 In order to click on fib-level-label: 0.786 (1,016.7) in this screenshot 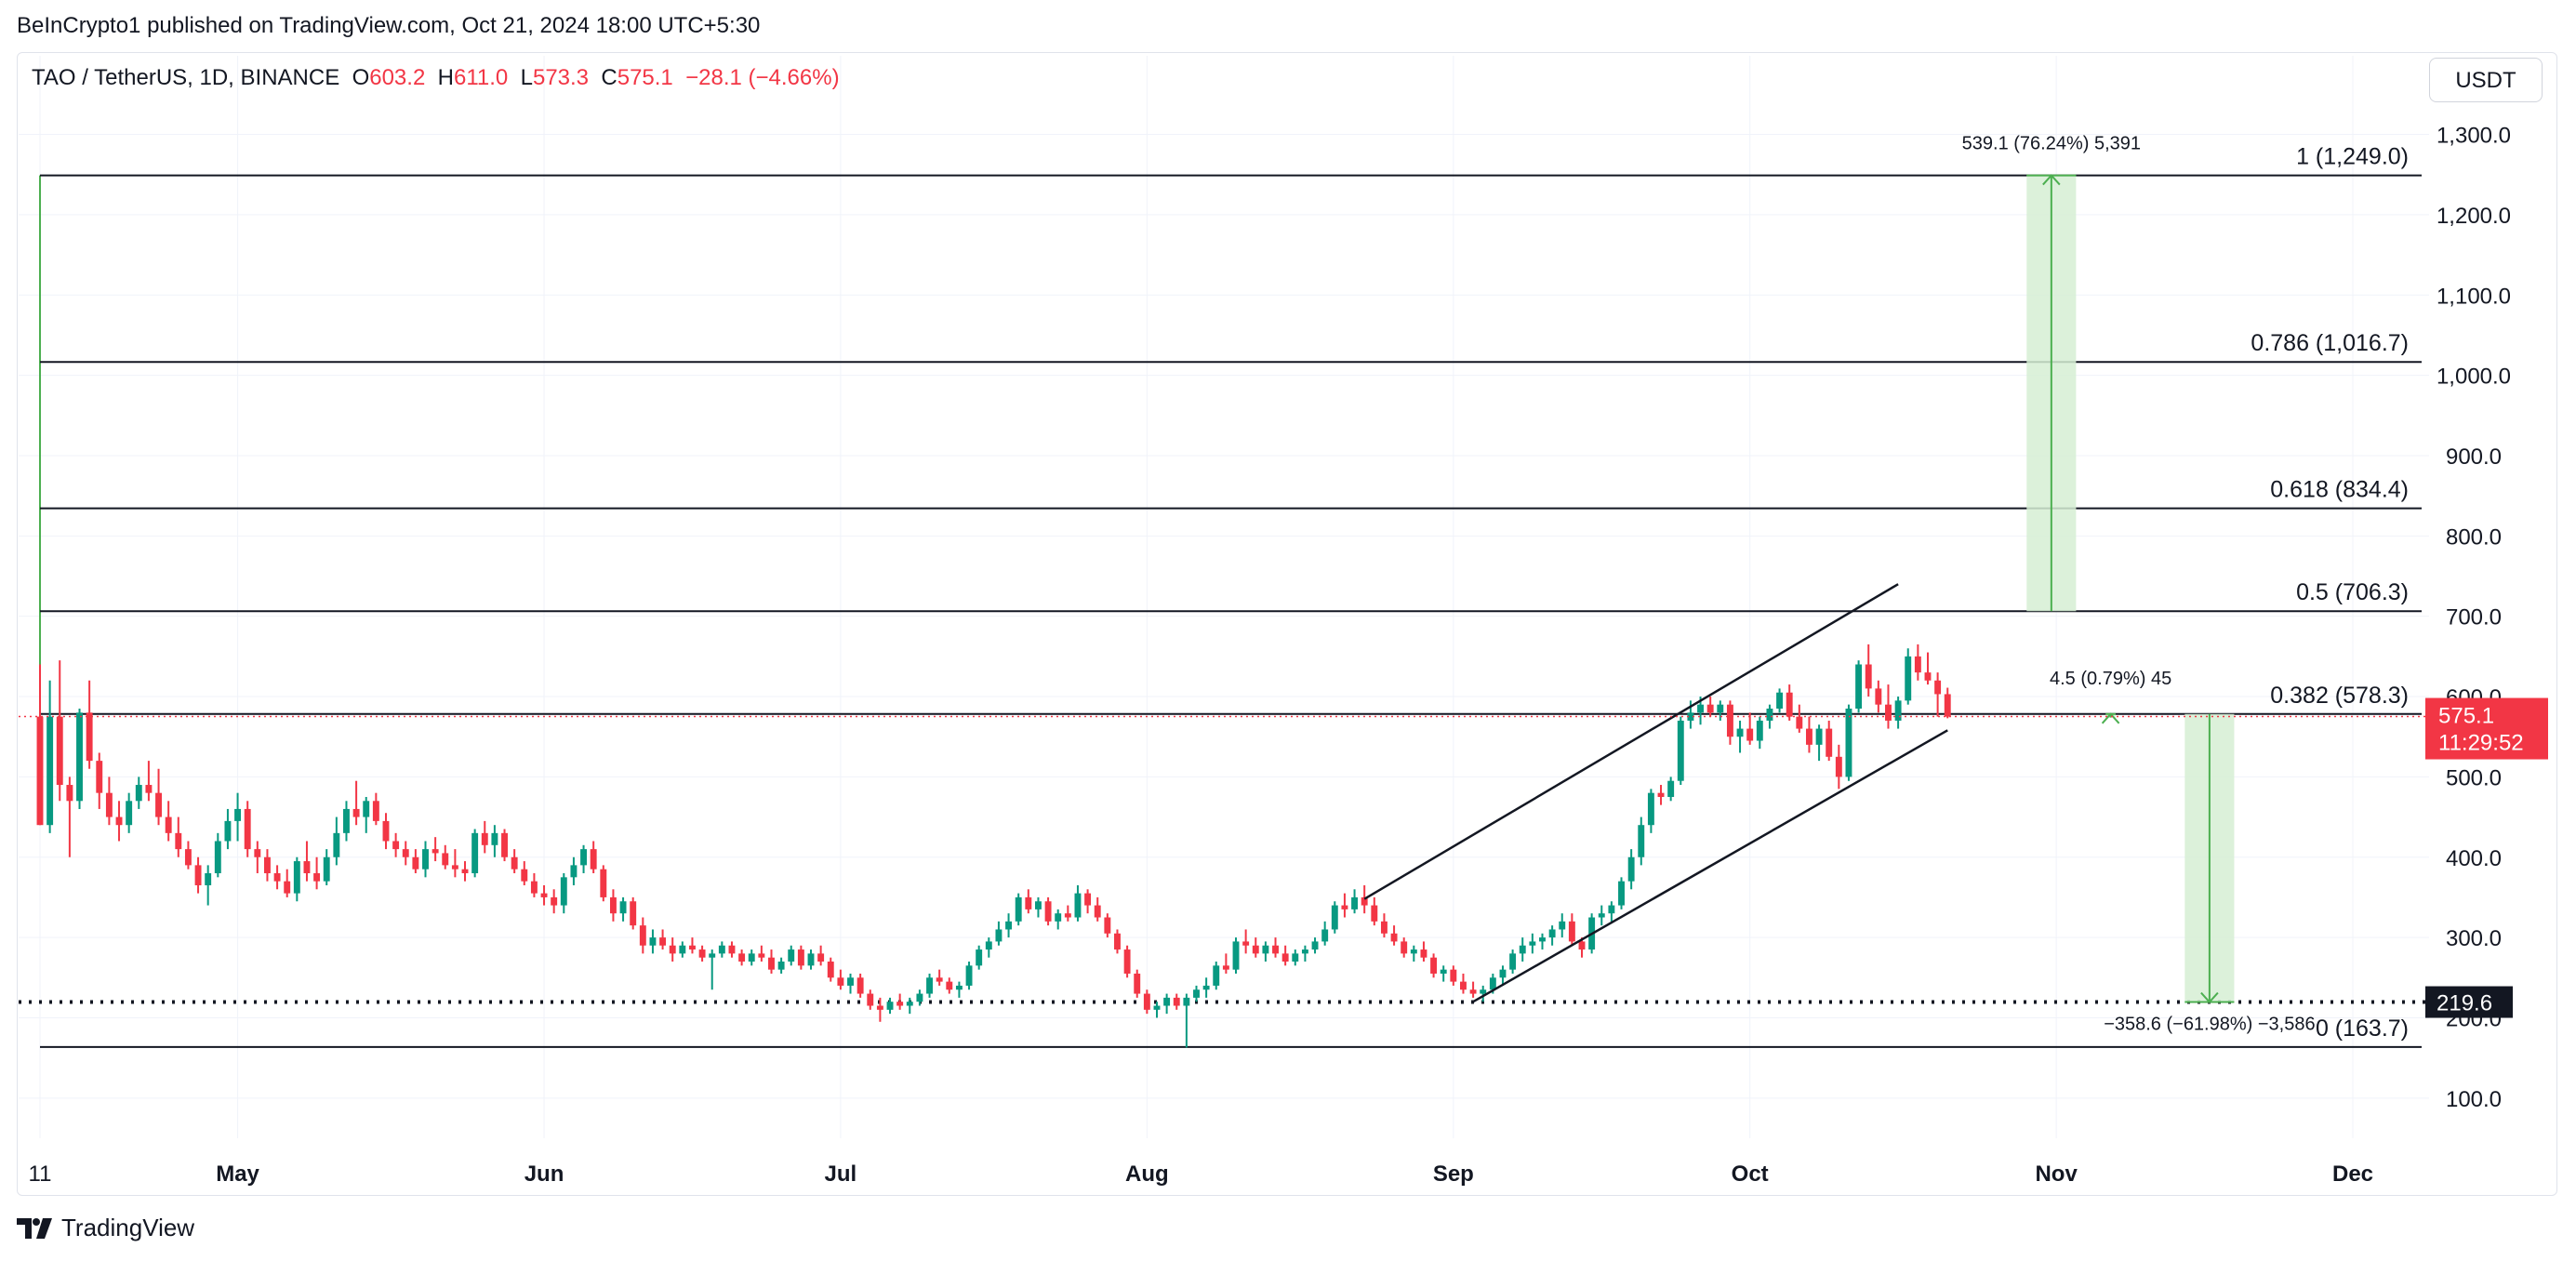, I will do `click(2330, 343)`.